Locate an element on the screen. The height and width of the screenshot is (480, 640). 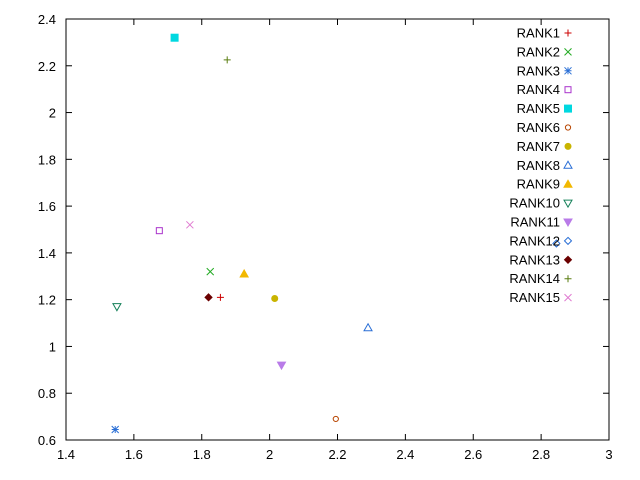
legend-marker-rank15 is located at coordinates (568, 297).